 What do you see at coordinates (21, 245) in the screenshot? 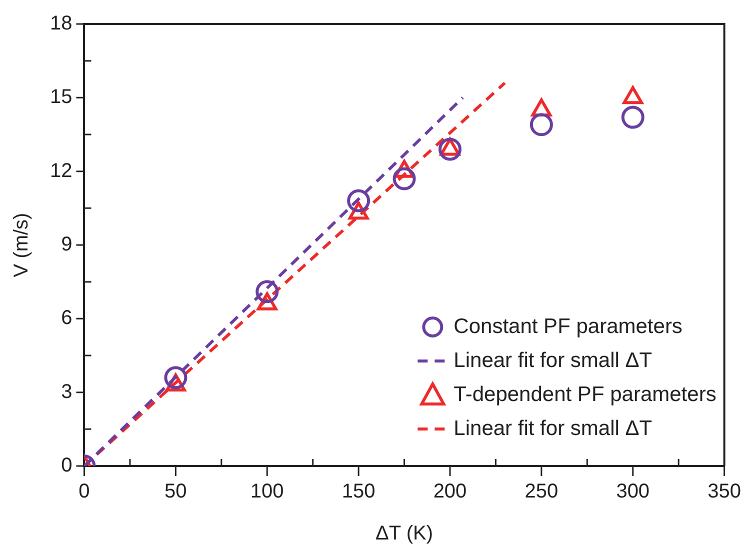
I see `y-axis-title: V (m/s)` at bounding box center [21, 245].